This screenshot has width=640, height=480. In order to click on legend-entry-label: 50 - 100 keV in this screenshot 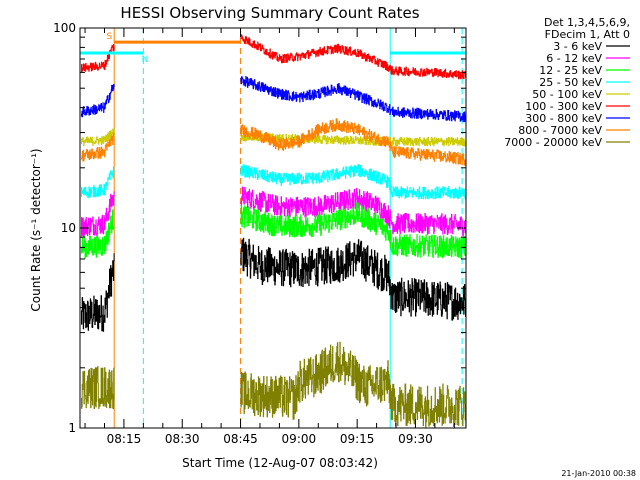, I will do `click(567, 94)`.